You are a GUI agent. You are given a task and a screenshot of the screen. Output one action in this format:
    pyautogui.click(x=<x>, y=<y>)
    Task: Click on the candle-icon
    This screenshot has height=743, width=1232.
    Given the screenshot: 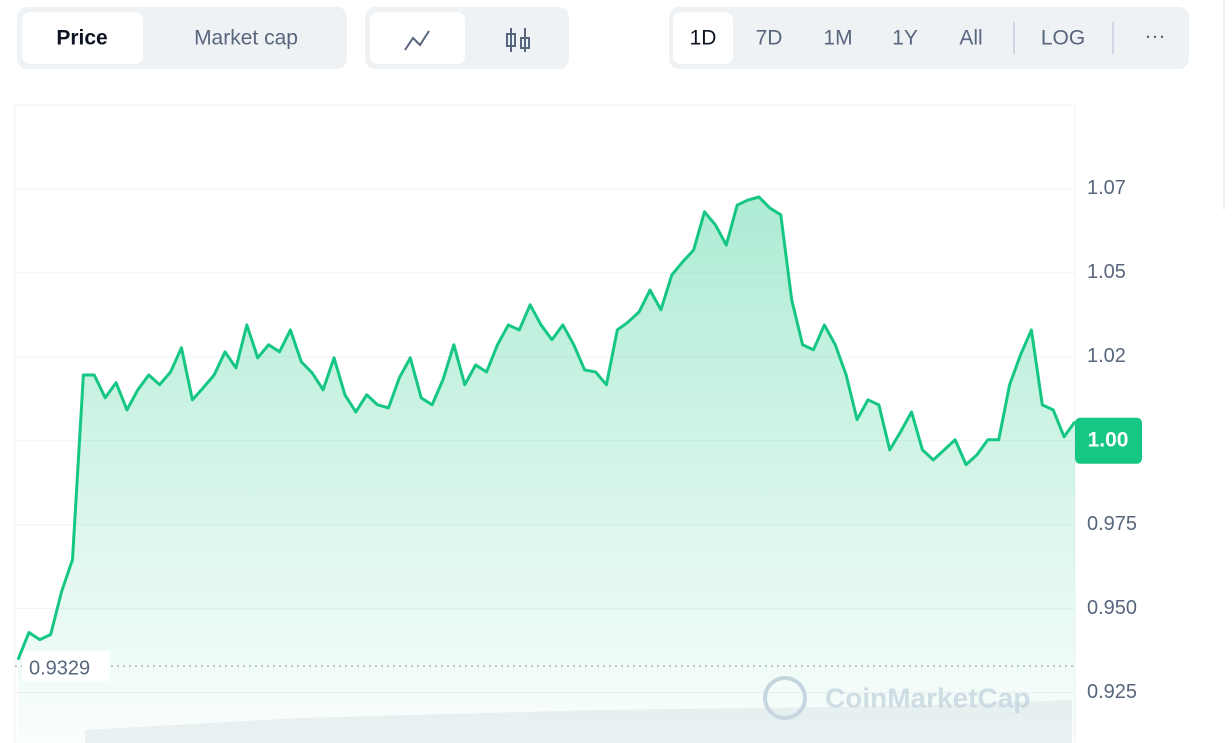 What is the action you would take?
    pyautogui.click(x=518, y=40)
    